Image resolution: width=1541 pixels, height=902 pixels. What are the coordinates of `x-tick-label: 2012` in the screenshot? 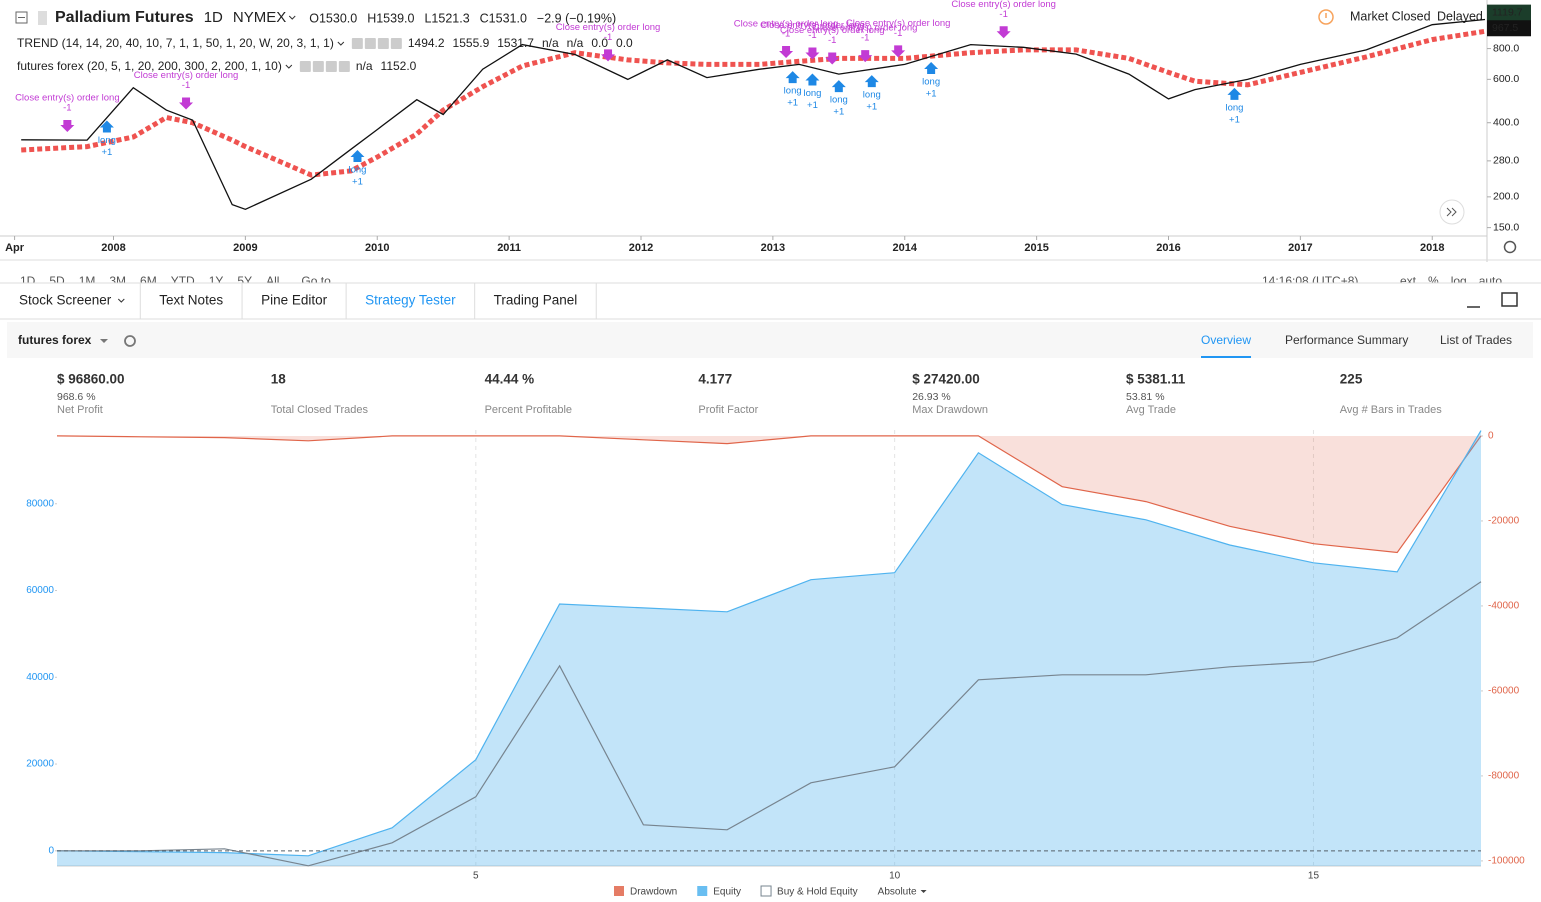 It's located at (641, 248).